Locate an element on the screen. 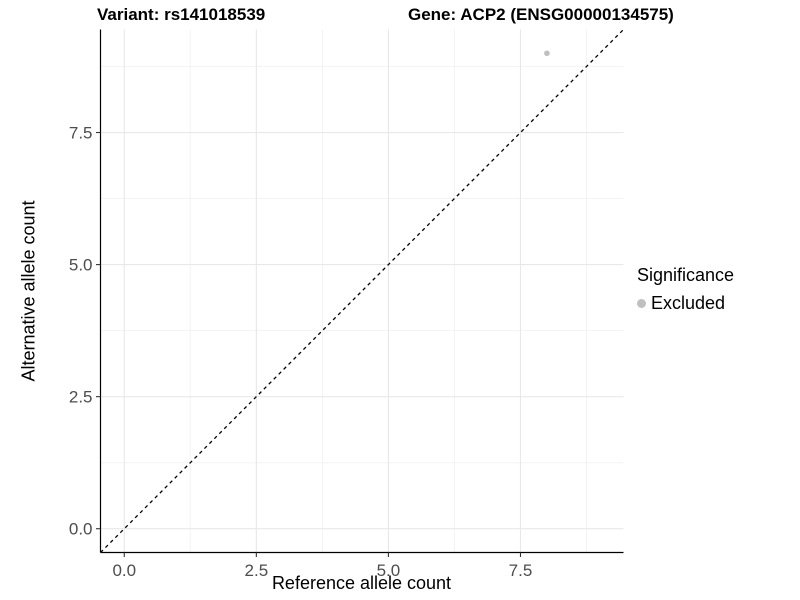  legend-item: Excluded is located at coordinates (685, 303).